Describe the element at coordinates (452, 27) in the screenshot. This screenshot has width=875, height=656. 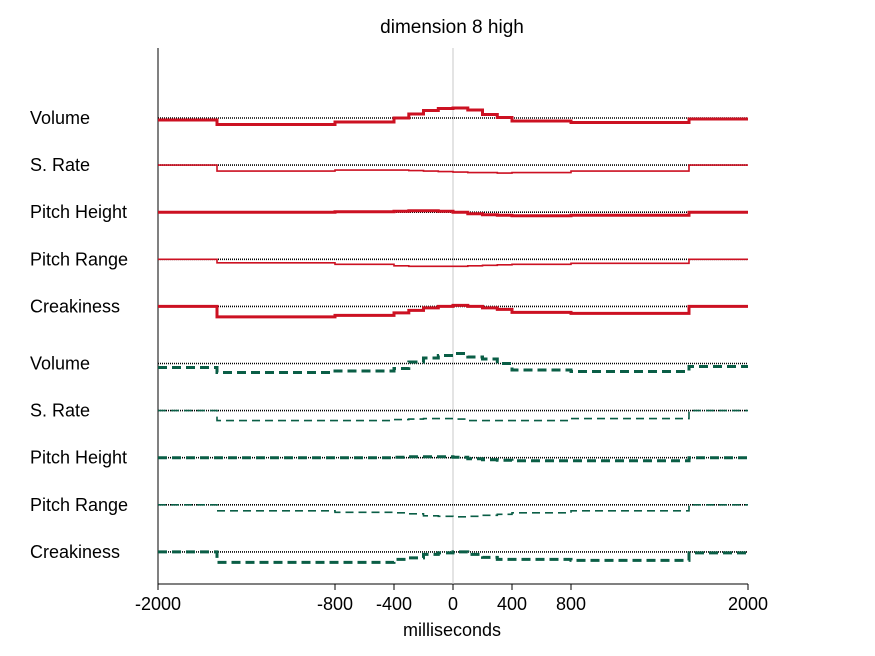
I see `chart-title: dimension 8 high` at that location.